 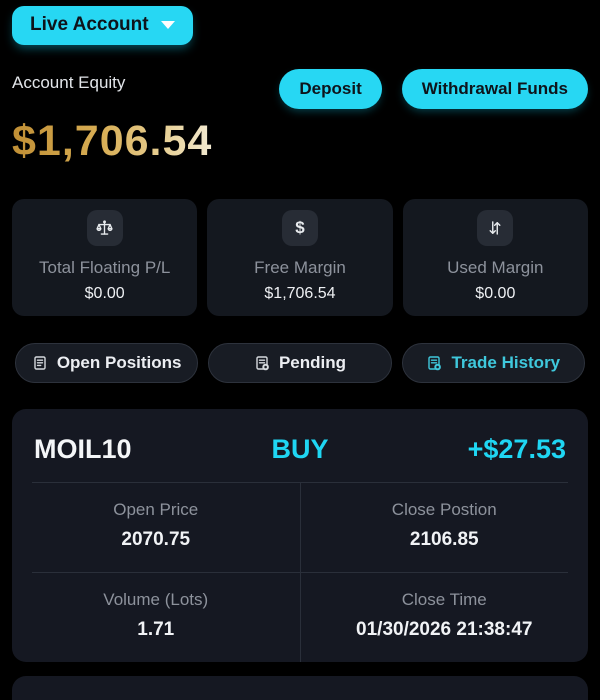 I want to click on next-trade-card-stub, so click(x=300, y=688).